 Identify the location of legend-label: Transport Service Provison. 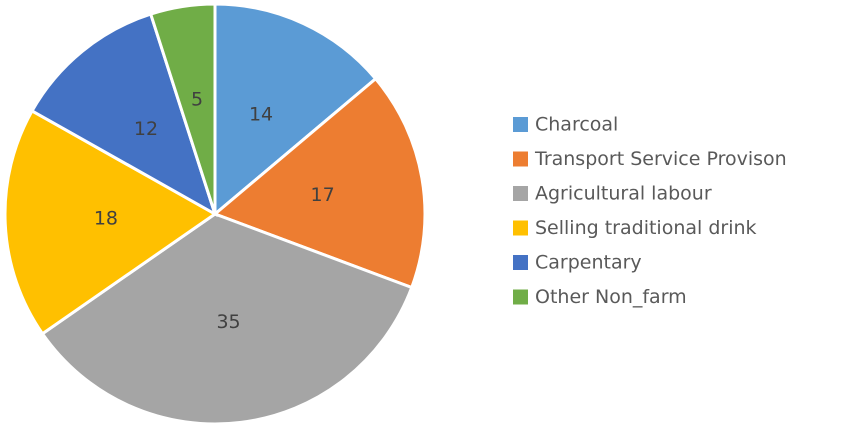
(660, 159).